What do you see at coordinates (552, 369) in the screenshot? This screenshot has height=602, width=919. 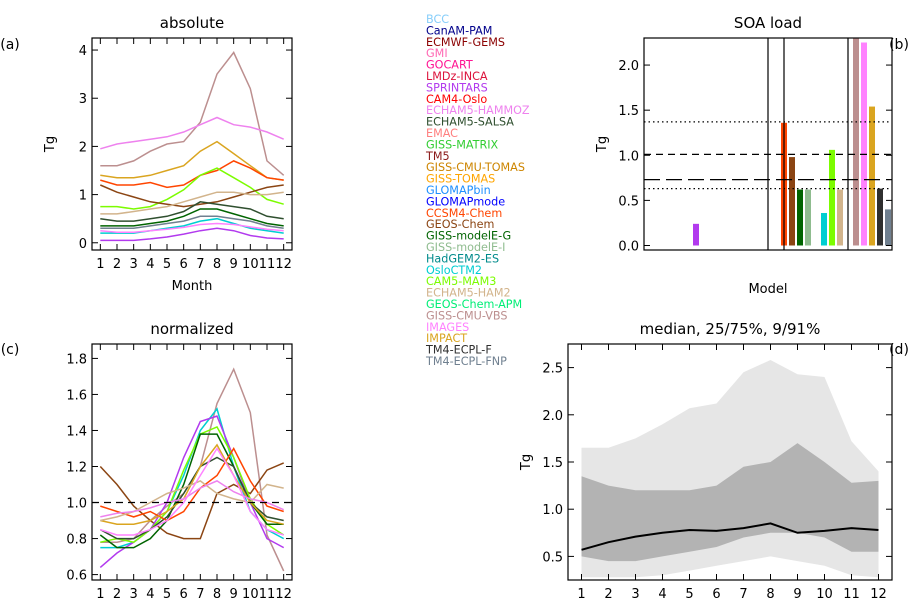 I see `y-tick-label: 2.5` at bounding box center [552, 369].